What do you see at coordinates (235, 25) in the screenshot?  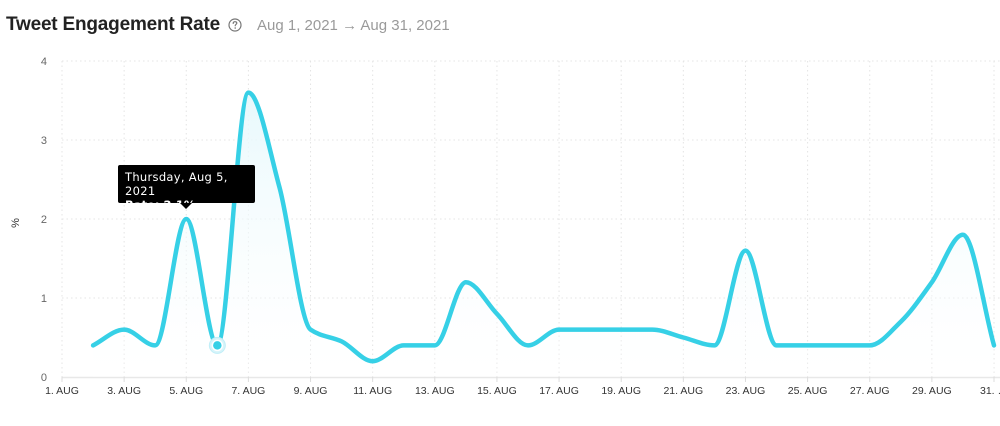 I see `question-circle-icon` at bounding box center [235, 25].